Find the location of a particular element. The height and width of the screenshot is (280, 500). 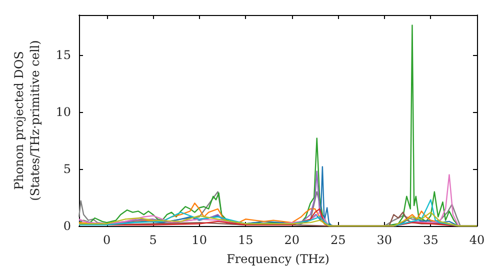

x-tick-label: 0 is located at coordinates (106, 240).